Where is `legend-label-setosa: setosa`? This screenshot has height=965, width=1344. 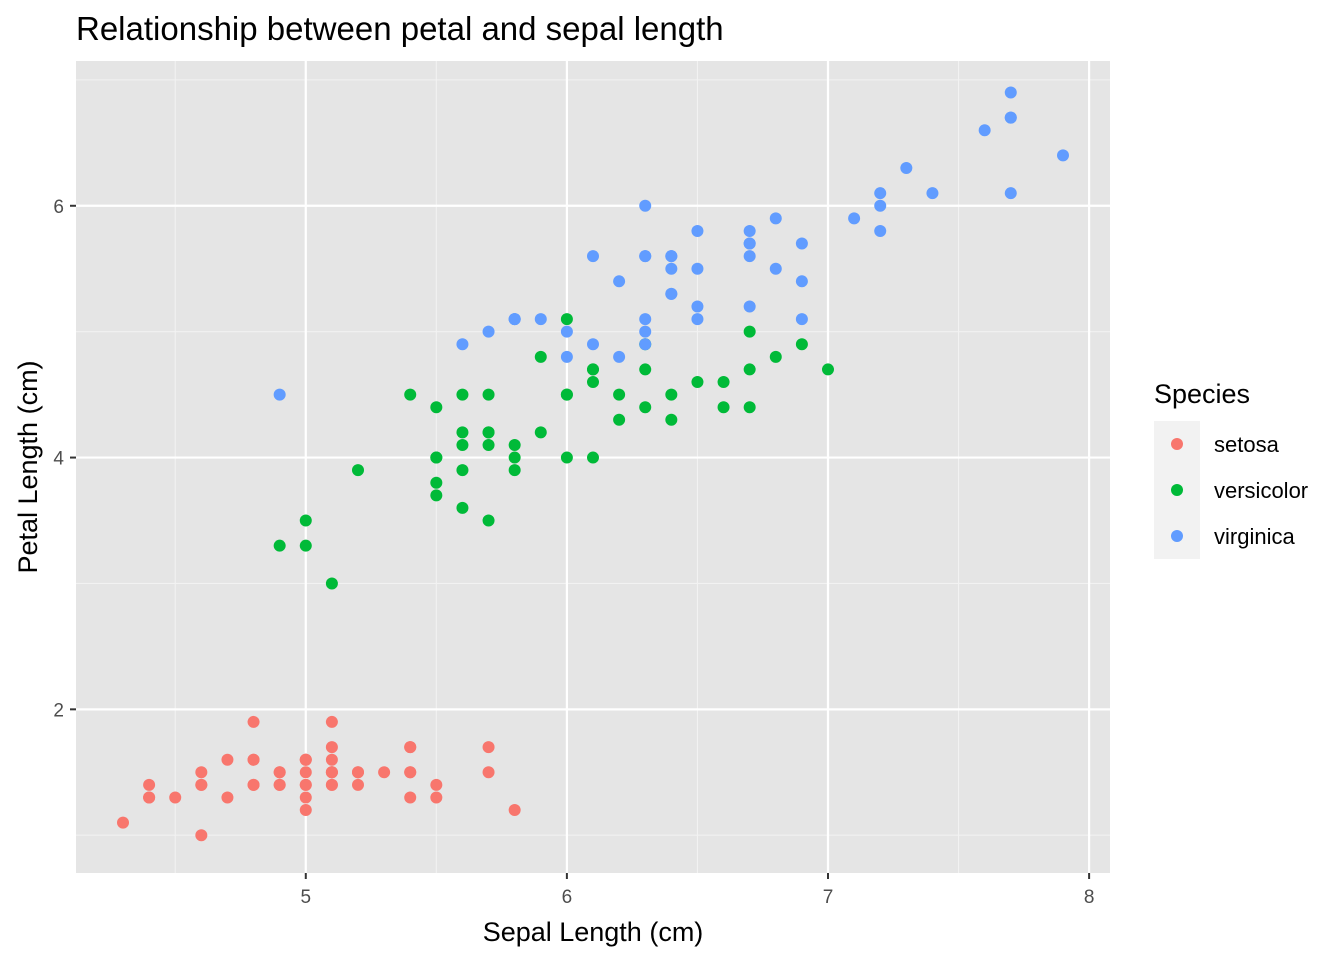
legend-label-setosa: setosa is located at coordinates (1247, 444).